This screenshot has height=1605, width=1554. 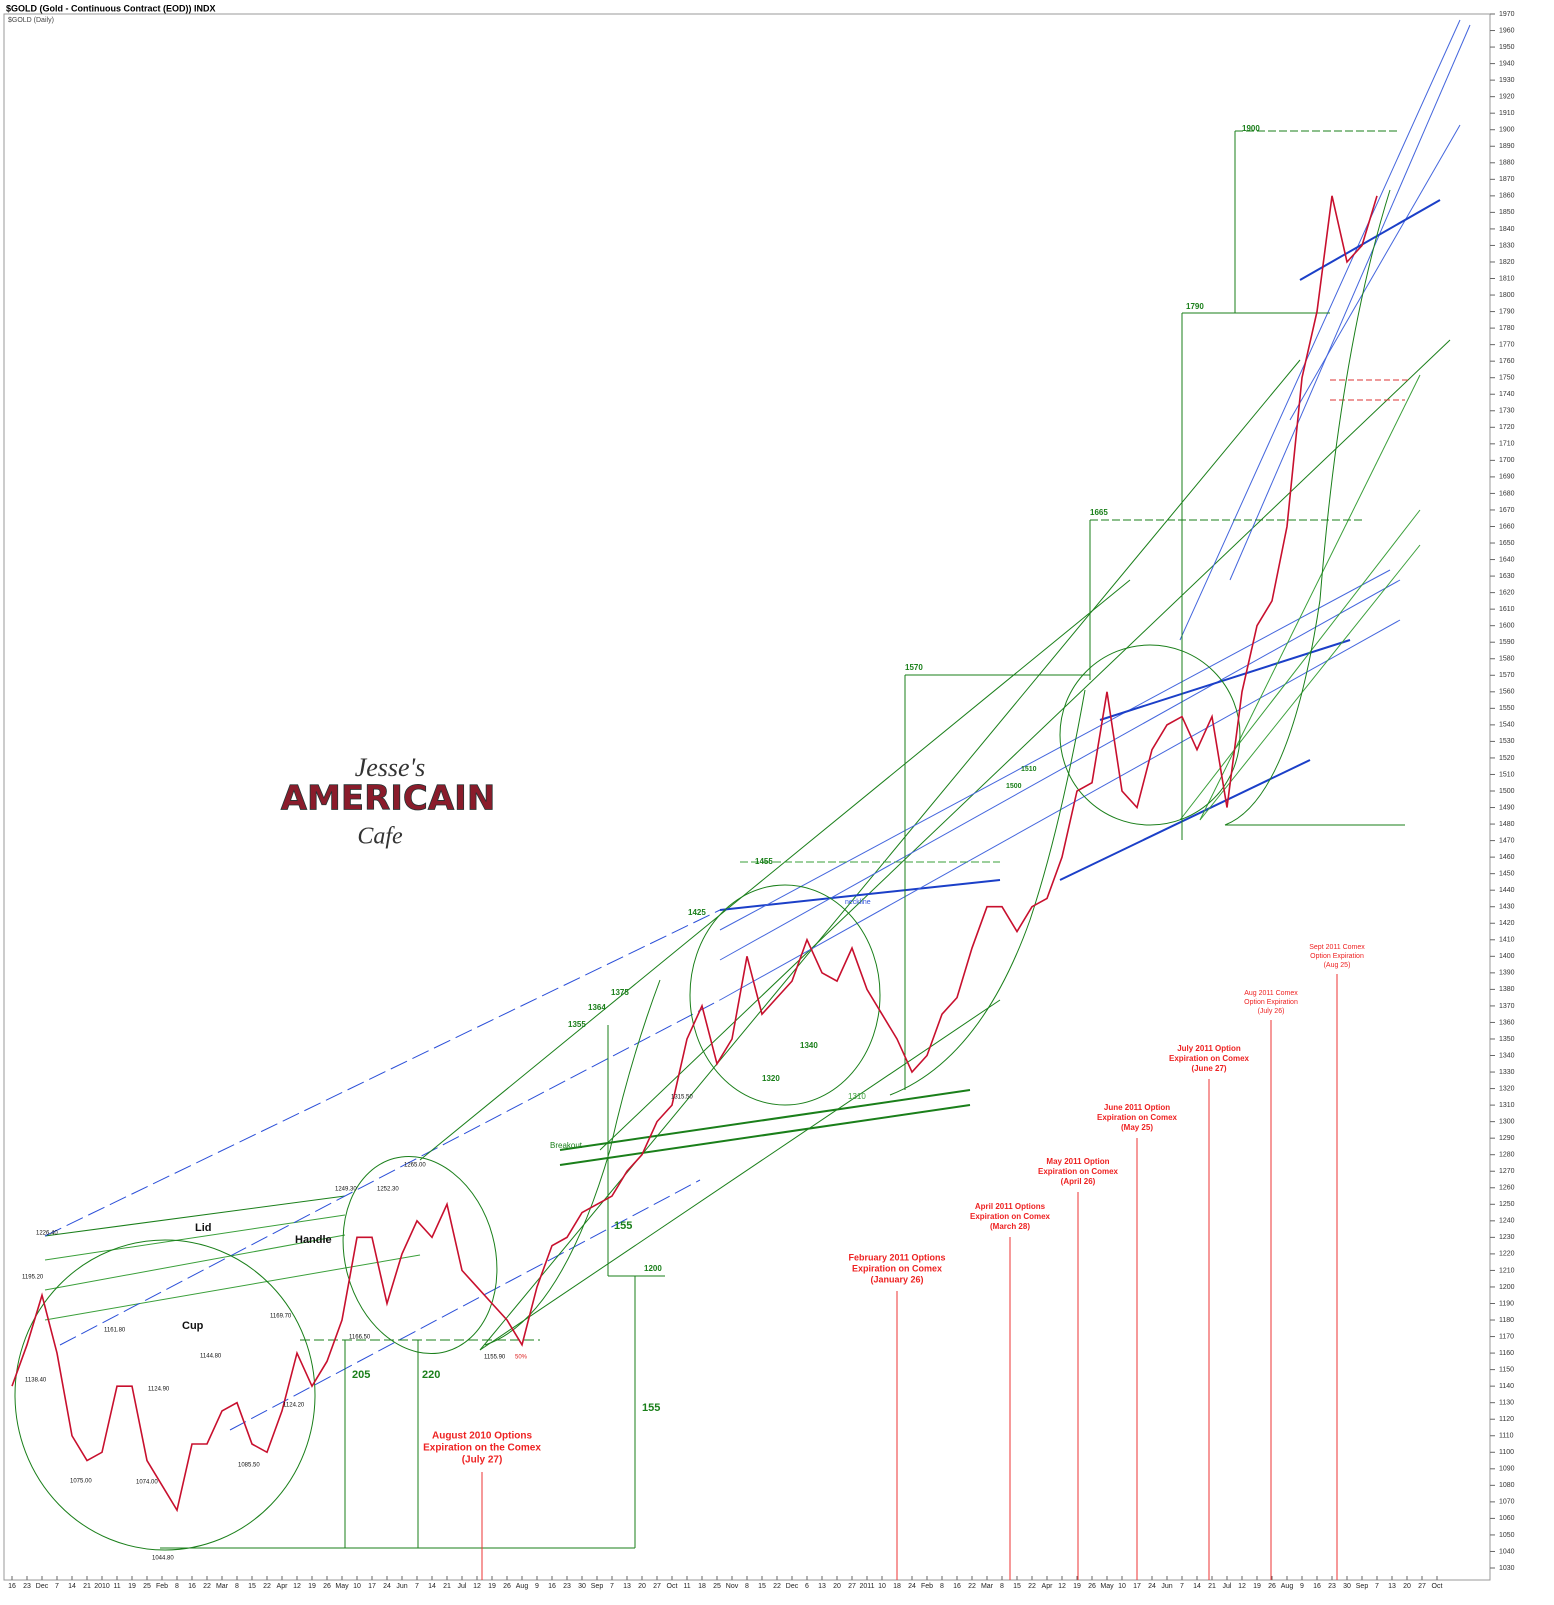 I want to click on y-tick-label: 1760, so click(x=1507, y=361).